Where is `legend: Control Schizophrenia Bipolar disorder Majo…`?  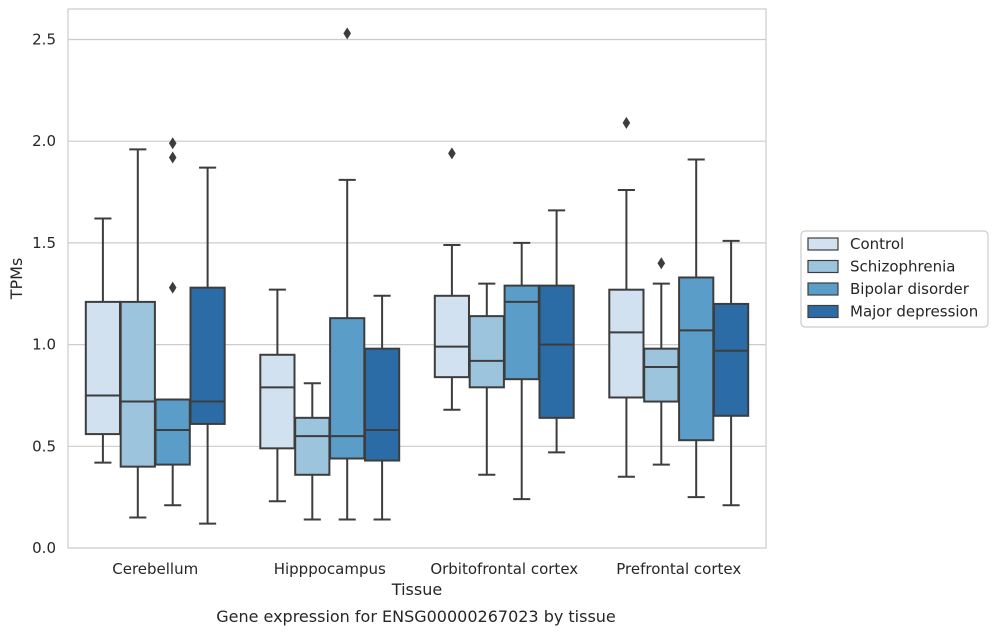 legend: Control Schizophrenia Bipolar disorder Majo… is located at coordinates (894, 279).